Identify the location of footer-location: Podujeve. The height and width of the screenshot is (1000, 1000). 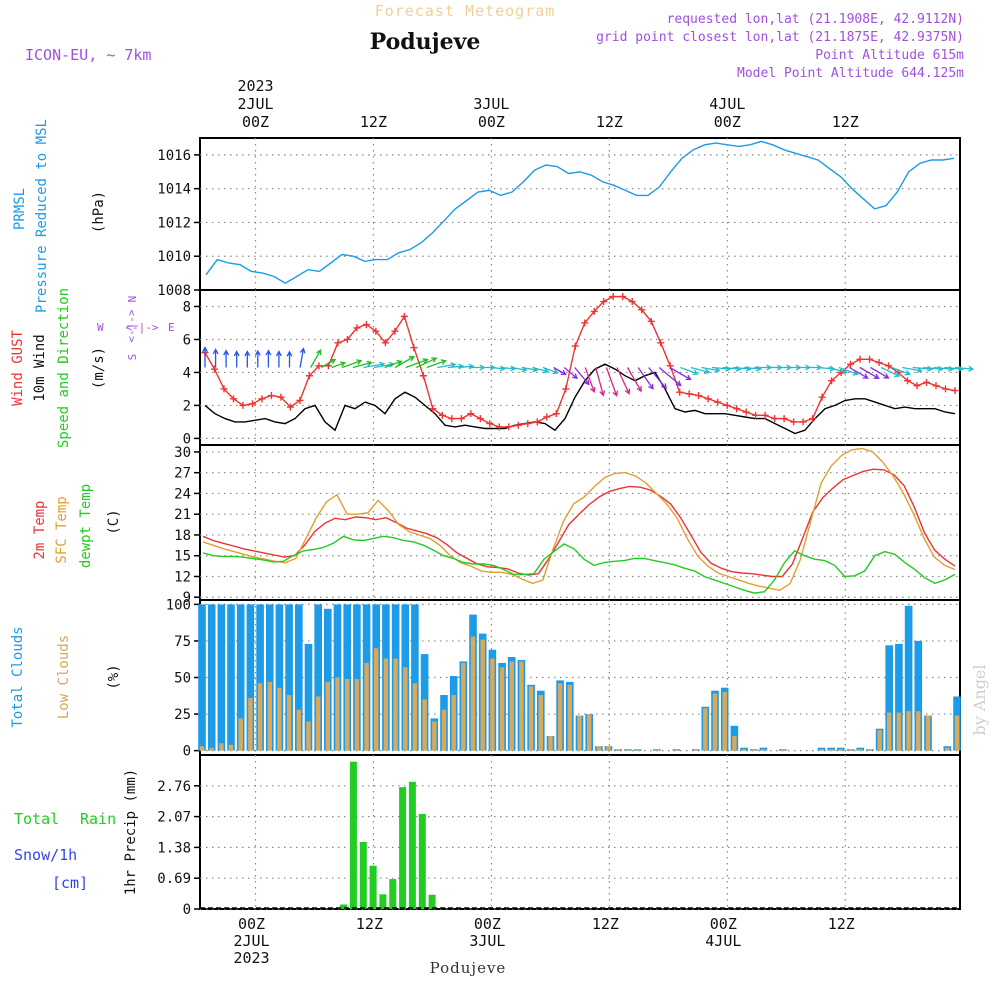
(468, 968).